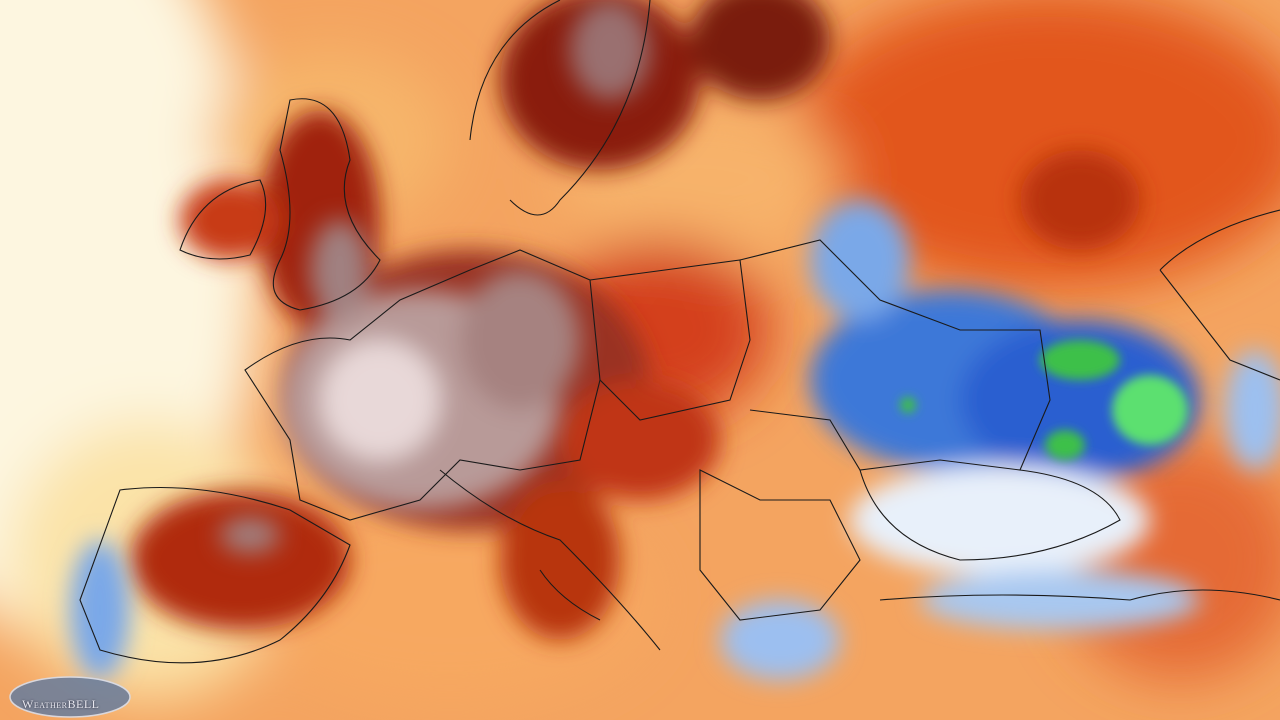 The height and width of the screenshot is (720, 1280). I want to click on logo-badge, so click(70, 697).